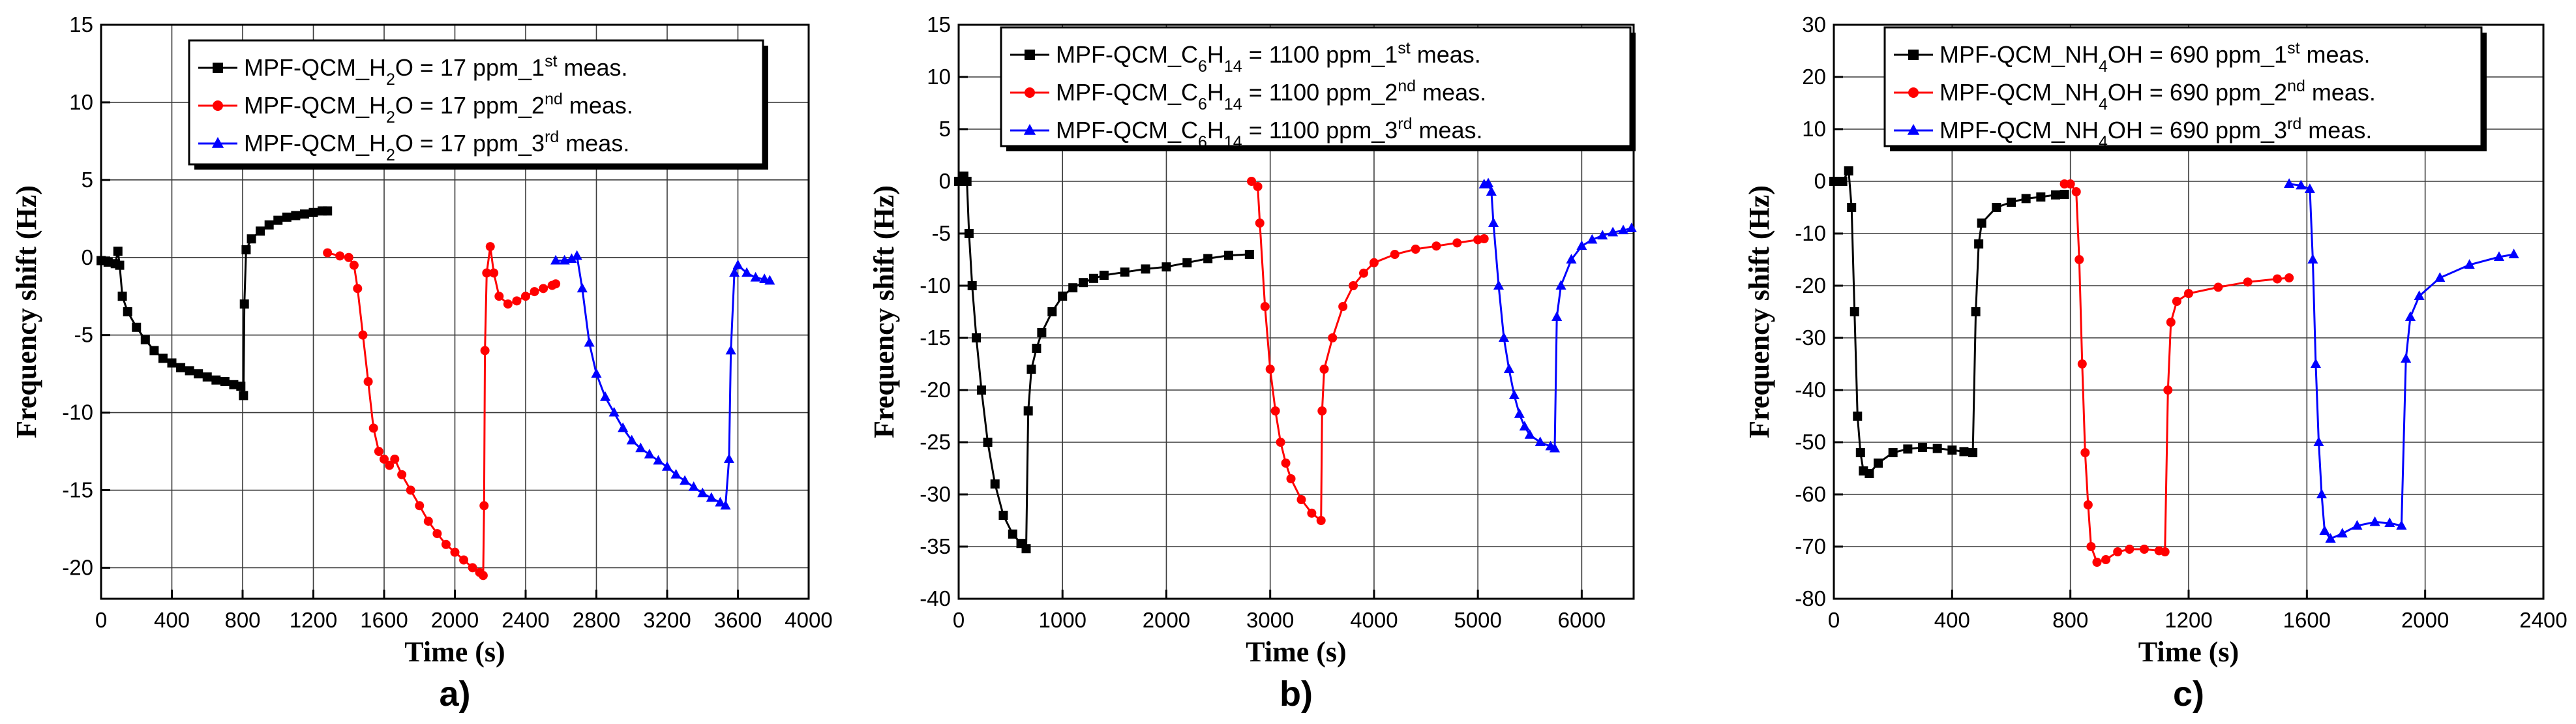 Image resolution: width=2576 pixels, height=724 pixels. Describe the element at coordinates (939, 77) in the screenshot. I see `b-ytick-label-10: 10` at that location.